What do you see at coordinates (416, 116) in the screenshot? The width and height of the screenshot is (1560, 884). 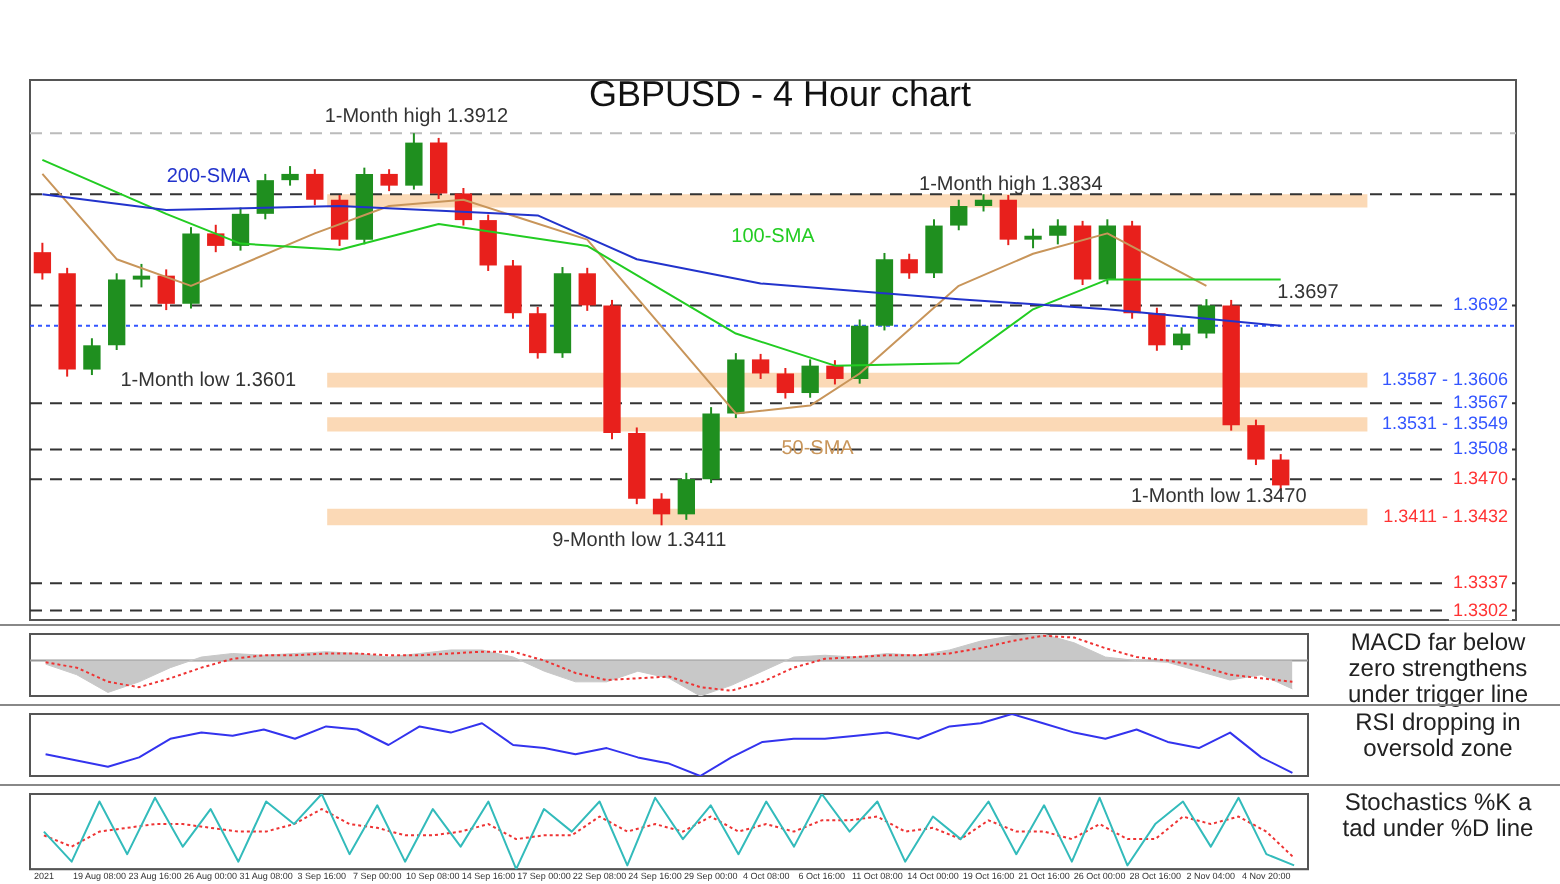 I see `annotation: 1-Month high 1.3912` at bounding box center [416, 116].